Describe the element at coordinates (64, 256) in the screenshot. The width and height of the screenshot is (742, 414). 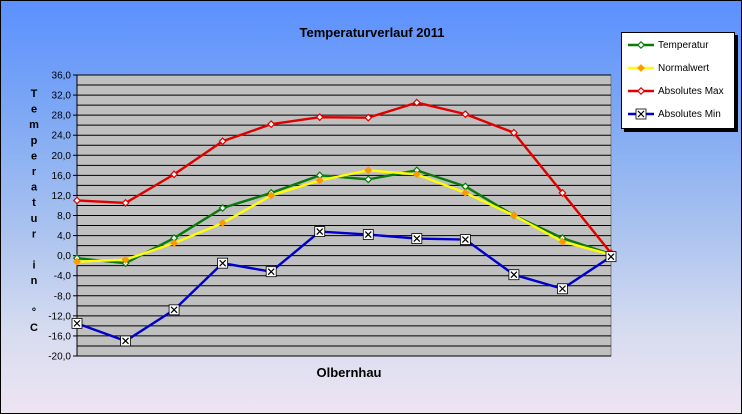
I see `y-tick-label: 0,0` at that location.